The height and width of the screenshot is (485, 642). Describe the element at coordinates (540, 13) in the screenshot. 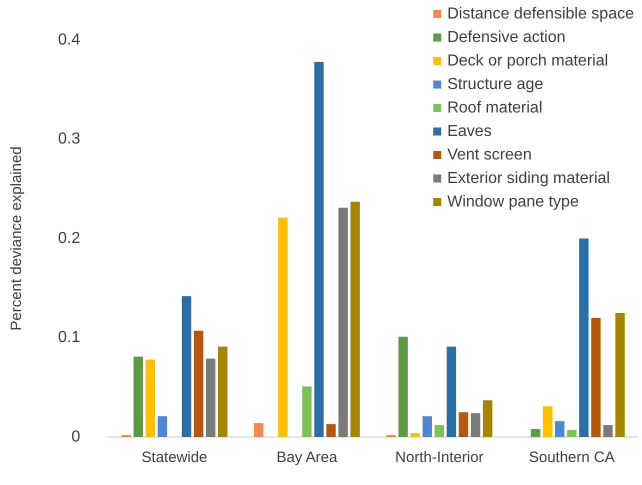

I see `legend-label: Distance defensible space` at that location.